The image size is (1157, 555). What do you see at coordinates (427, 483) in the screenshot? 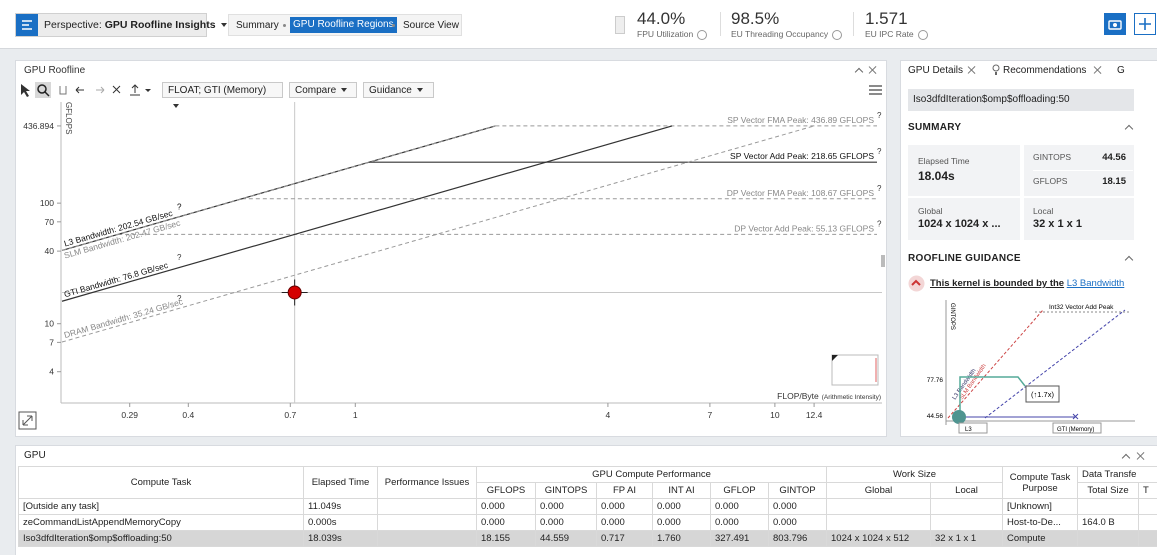
I see `column-header: Performance Issues` at bounding box center [427, 483].